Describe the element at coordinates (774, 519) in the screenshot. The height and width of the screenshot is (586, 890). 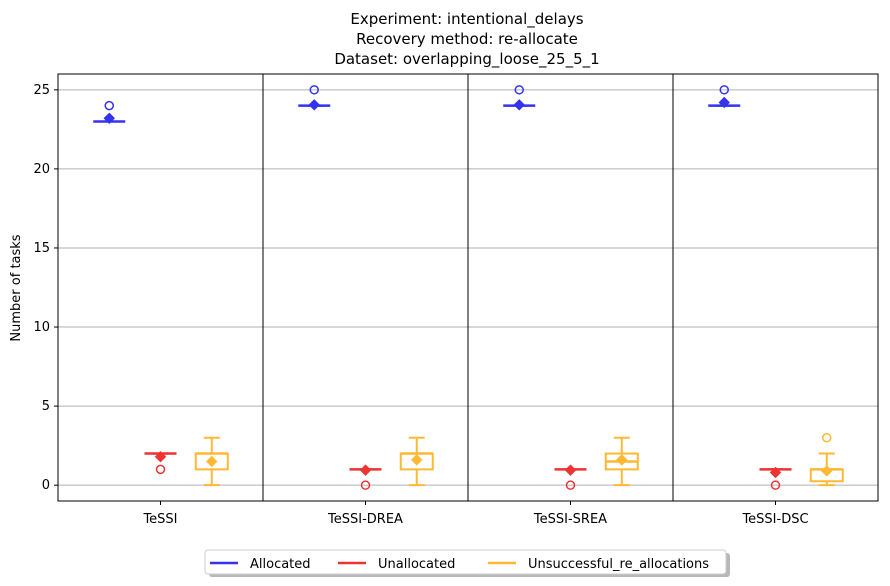
I see `x-tick-label: TeSSI-DSC` at that location.